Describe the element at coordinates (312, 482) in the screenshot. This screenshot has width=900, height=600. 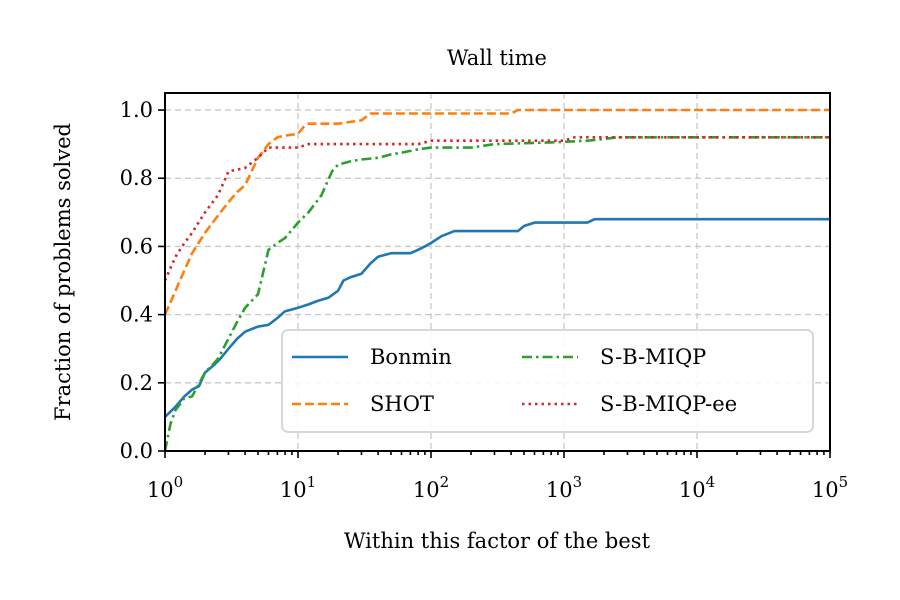
I see `x-tick-exponent: 1` at that location.